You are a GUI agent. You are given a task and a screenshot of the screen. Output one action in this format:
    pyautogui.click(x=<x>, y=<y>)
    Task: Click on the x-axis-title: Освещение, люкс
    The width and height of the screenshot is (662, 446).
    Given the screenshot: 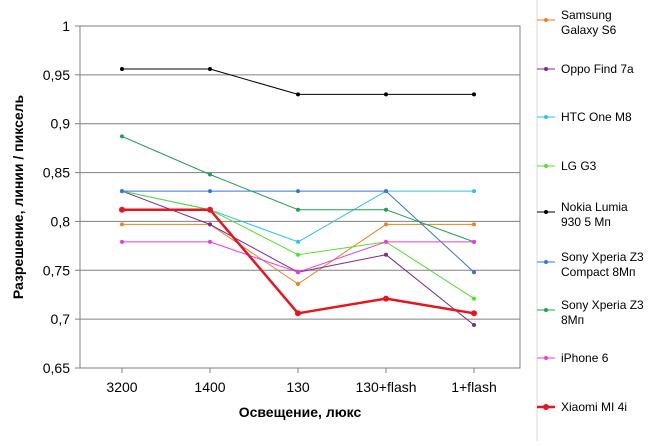 What is the action you would take?
    pyautogui.click(x=300, y=412)
    